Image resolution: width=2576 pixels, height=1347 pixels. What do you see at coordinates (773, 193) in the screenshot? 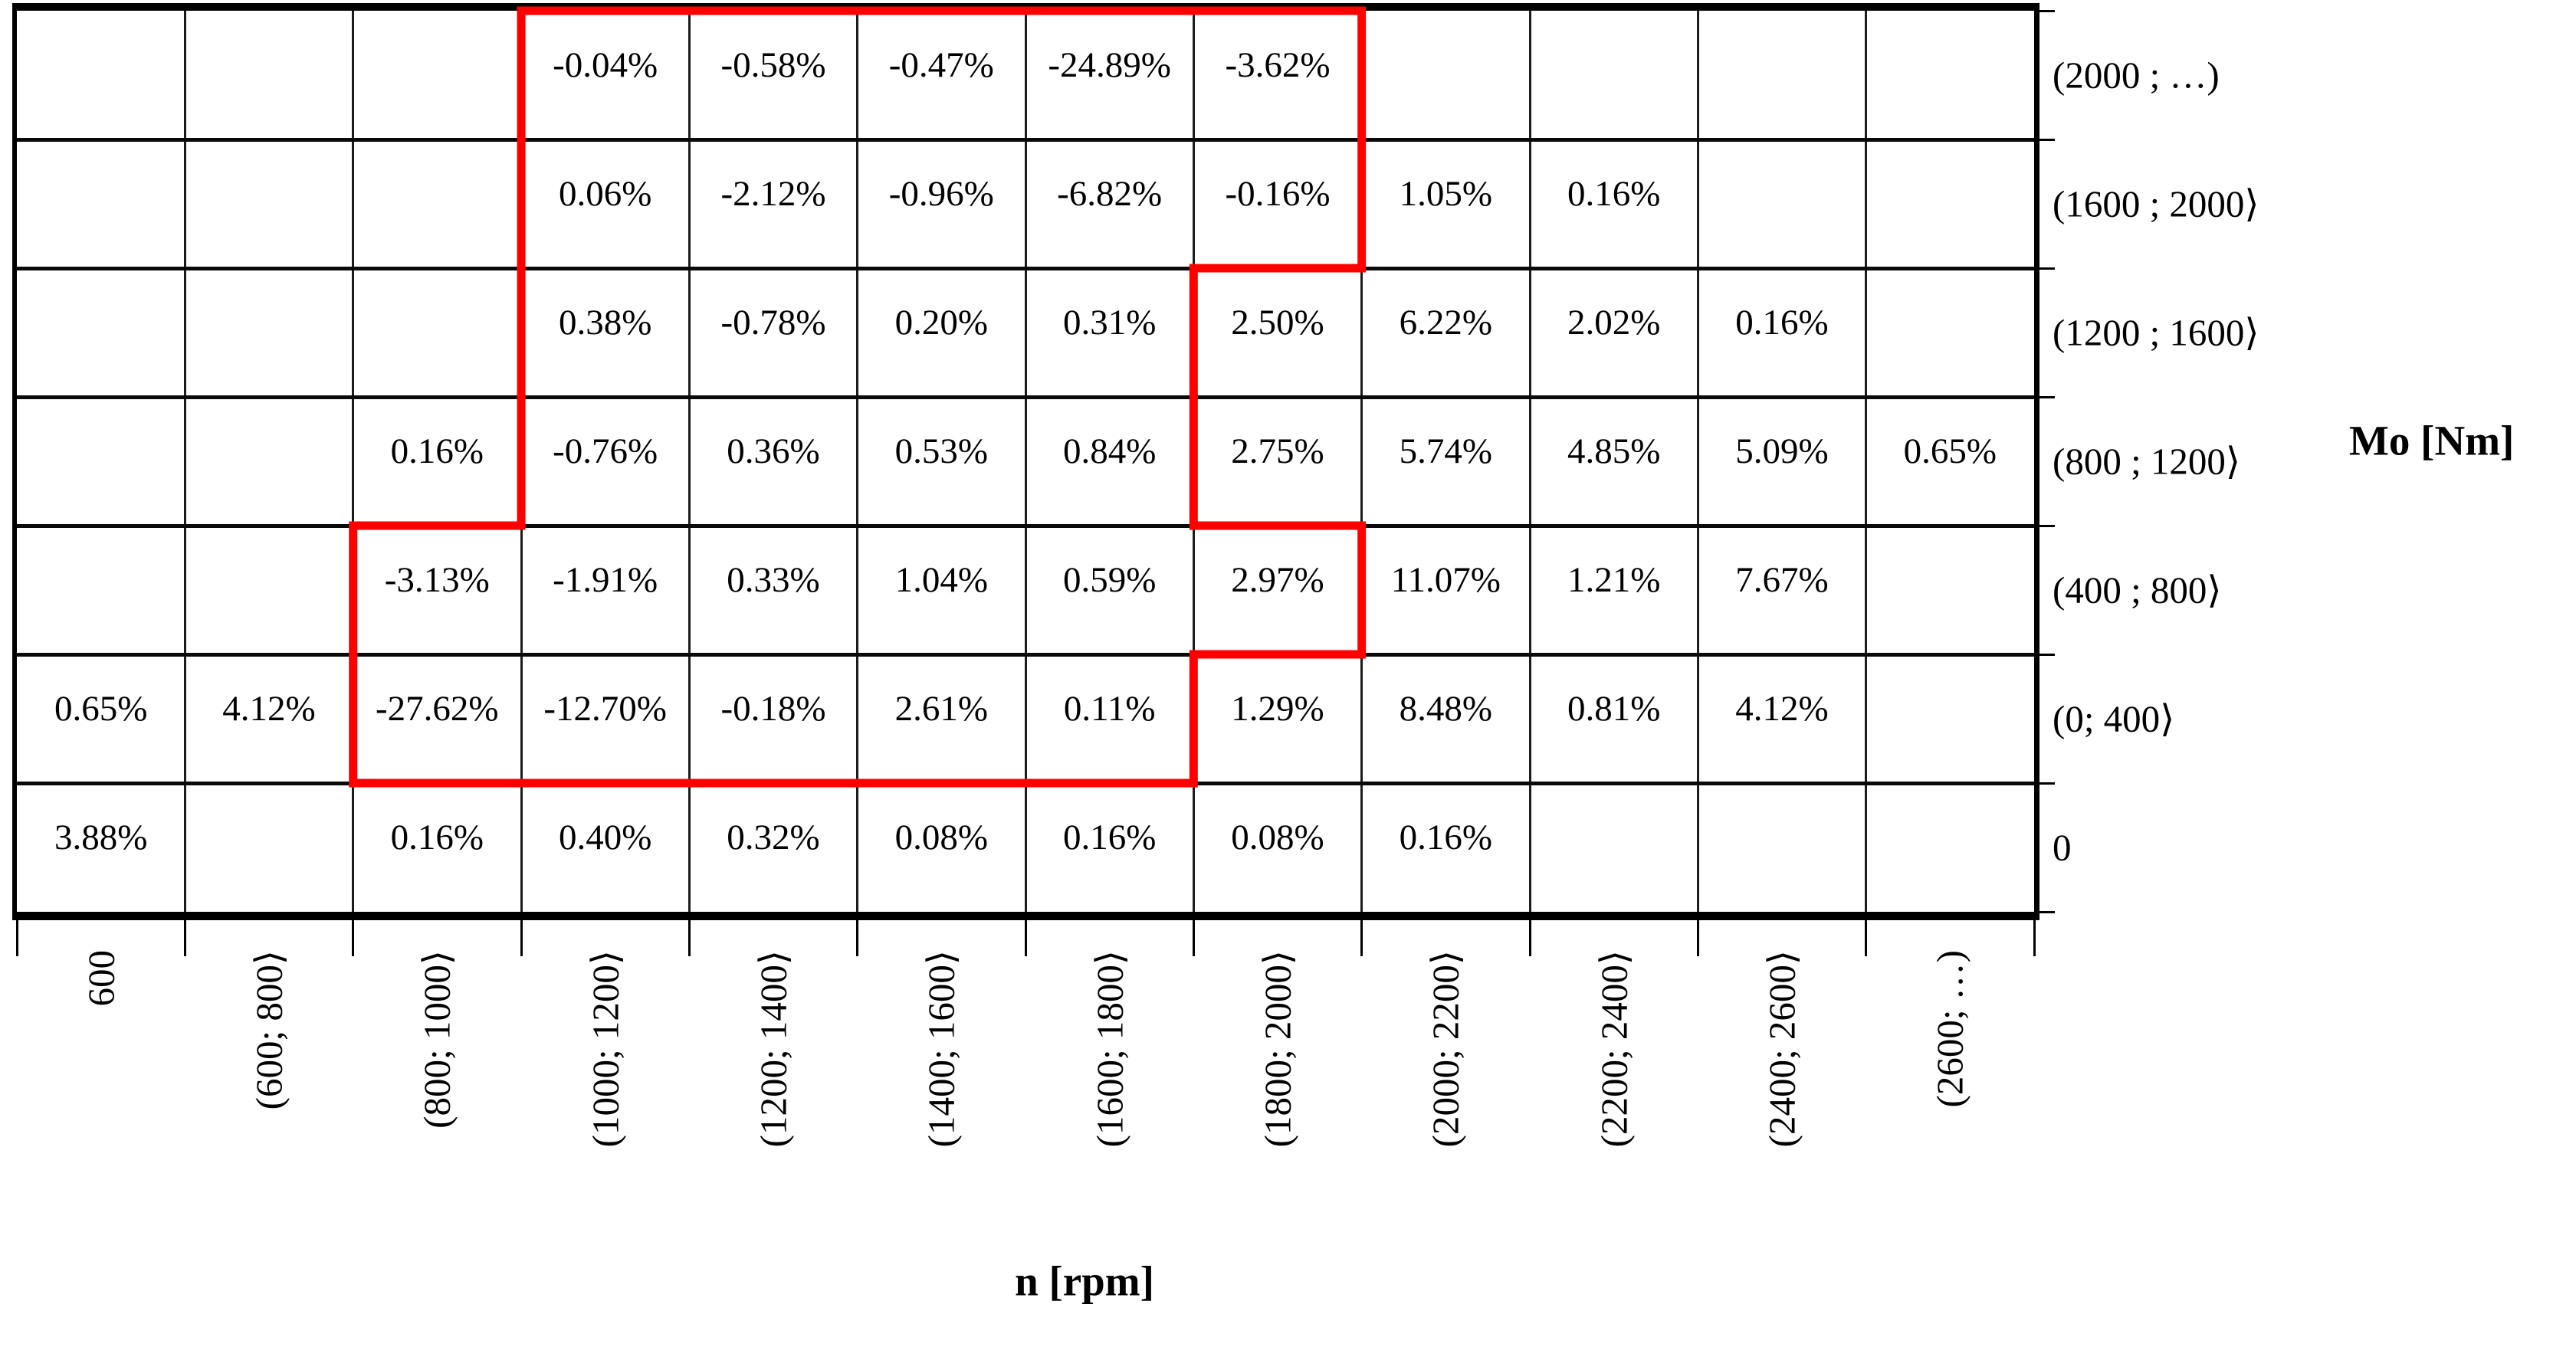
I see `table-cell: -2.12%` at bounding box center [773, 193].